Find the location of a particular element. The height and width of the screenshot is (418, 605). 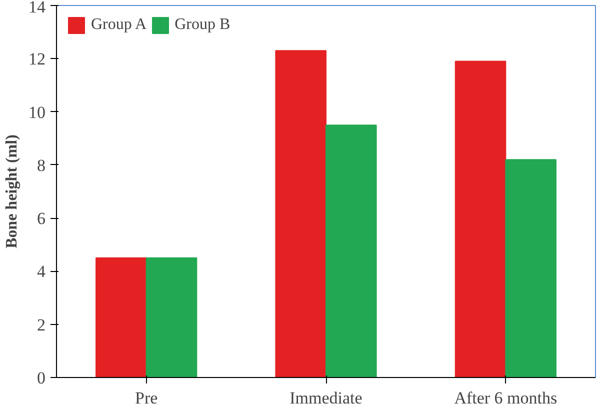

x-tick-label: After 6 months is located at coordinates (506, 398).